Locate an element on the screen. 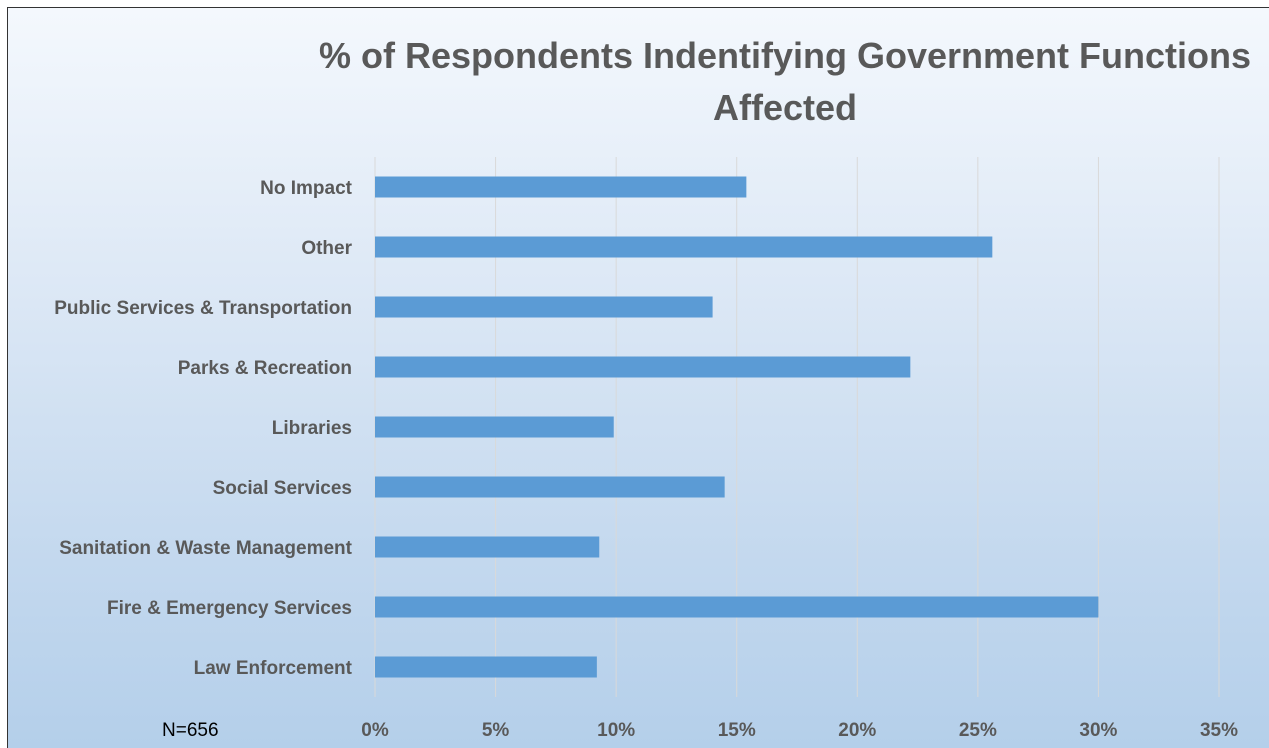  x-tick-label: 30% is located at coordinates (1098, 730).